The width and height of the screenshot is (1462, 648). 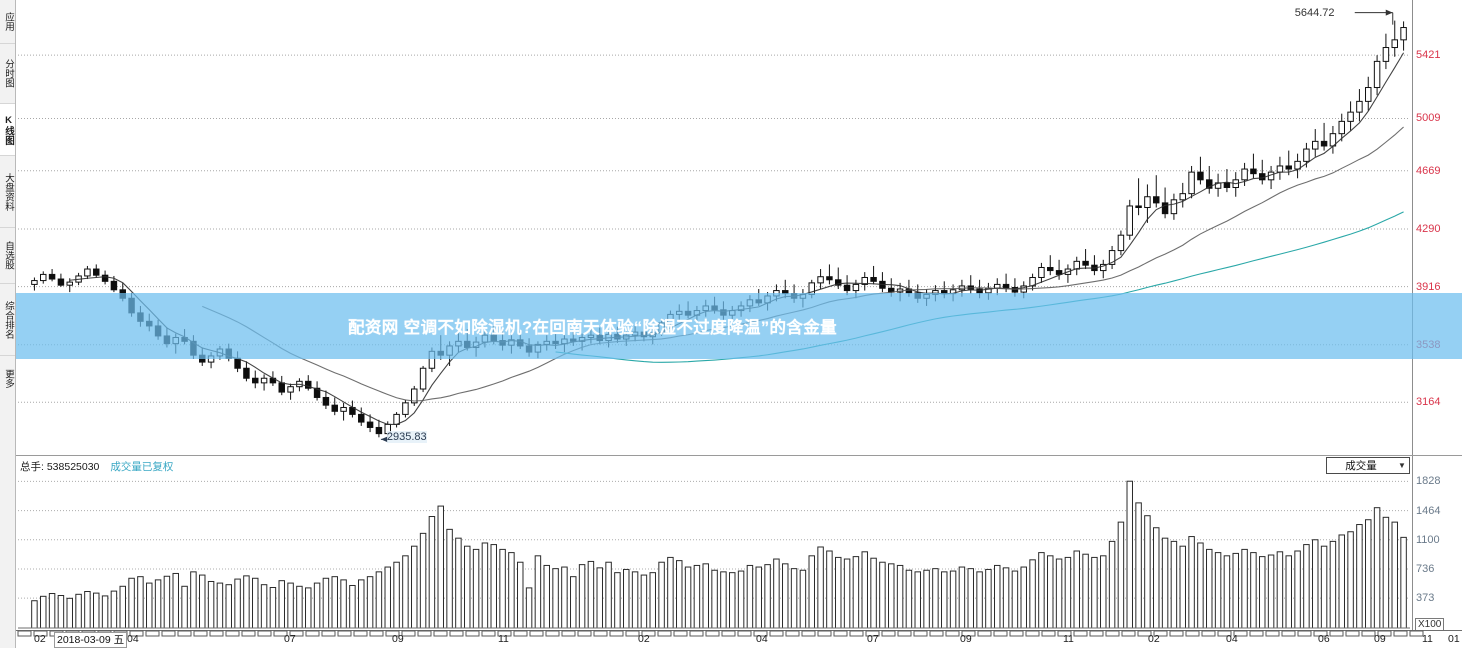 I want to click on volume-axis-label: 736, so click(x=1425, y=568).